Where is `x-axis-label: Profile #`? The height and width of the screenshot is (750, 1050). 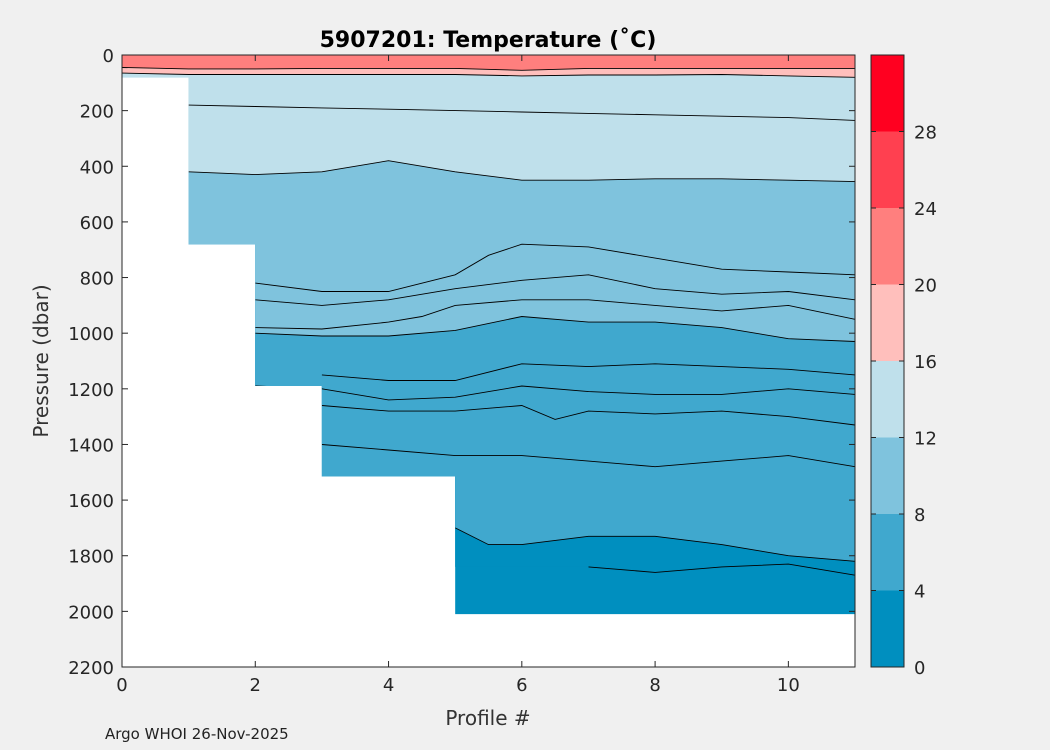 x-axis-label: Profile # is located at coordinates (487, 718).